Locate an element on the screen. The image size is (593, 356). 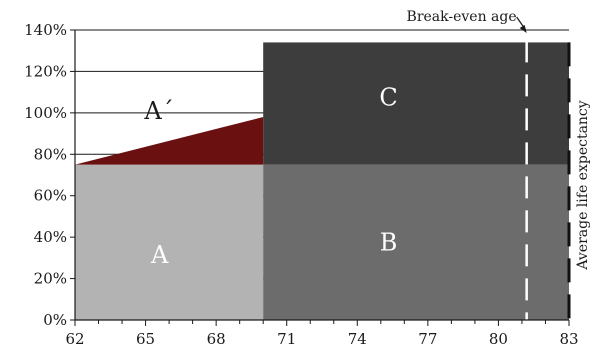
x-tick-label-71: 71 is located at coordinates (286, 339).